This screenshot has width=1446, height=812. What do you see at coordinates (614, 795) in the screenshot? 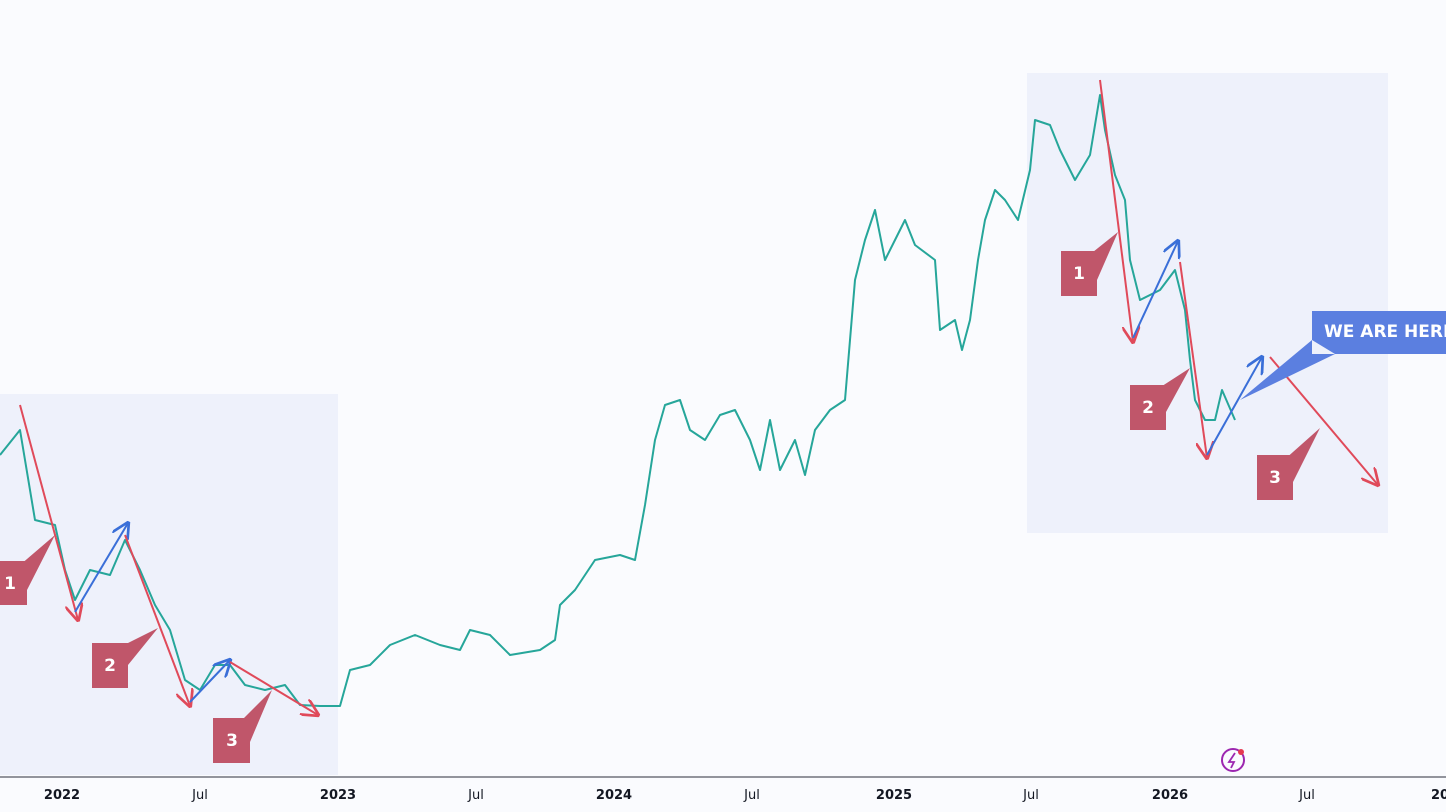
I see `x-axis-label: 2024` at bounding box center [614, 795].